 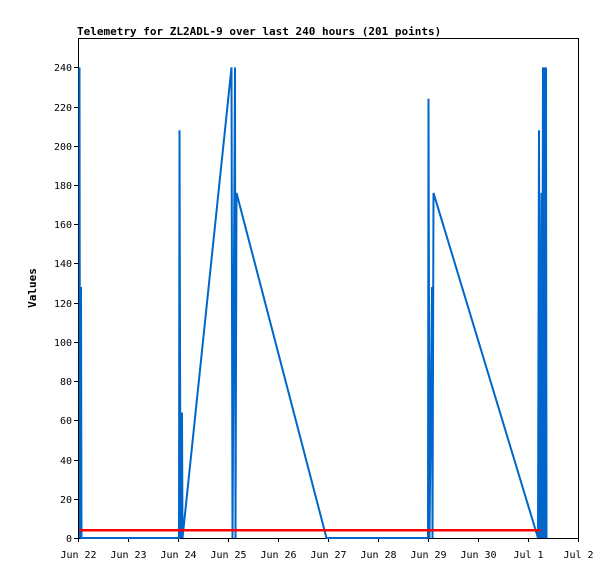 I want to click on y-tick-label: 180, so click(x=63, y=186).